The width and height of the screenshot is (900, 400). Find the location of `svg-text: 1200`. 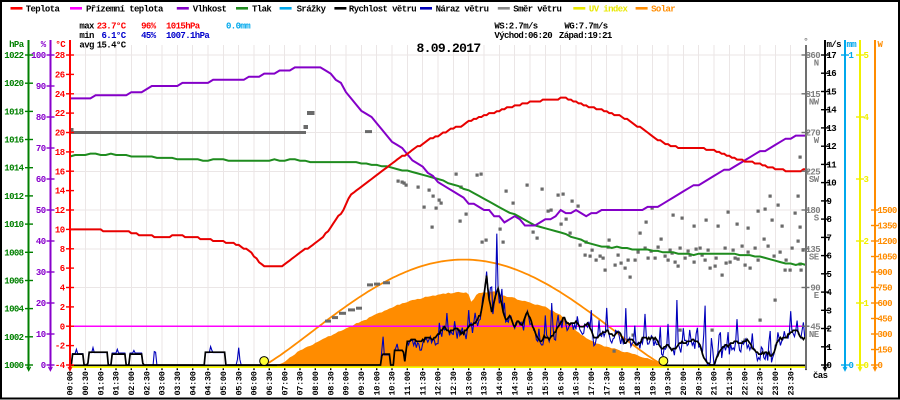

svg-text: 1200 is located at coordinates (887, 242).